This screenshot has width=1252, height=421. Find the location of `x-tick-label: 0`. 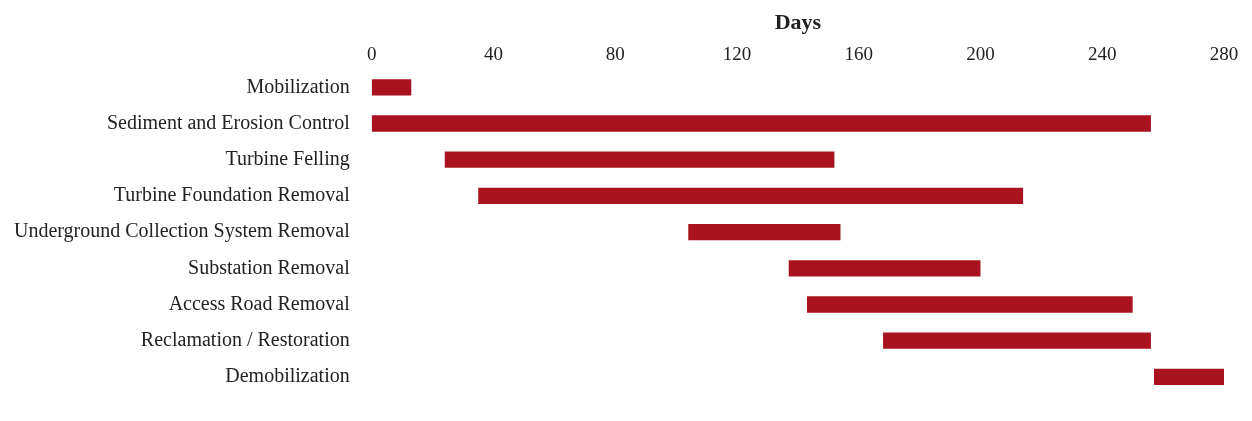

x-tick-label: 0 is located at coordinates (371, 53).